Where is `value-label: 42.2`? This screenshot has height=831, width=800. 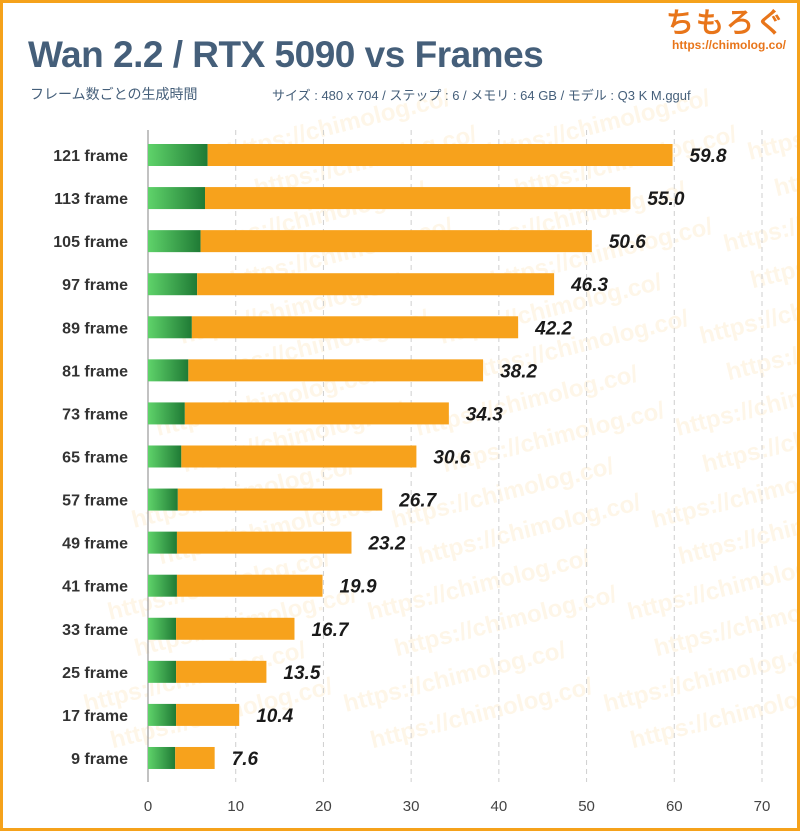
value-label: 42.2 is located at coordinates (553, 328).